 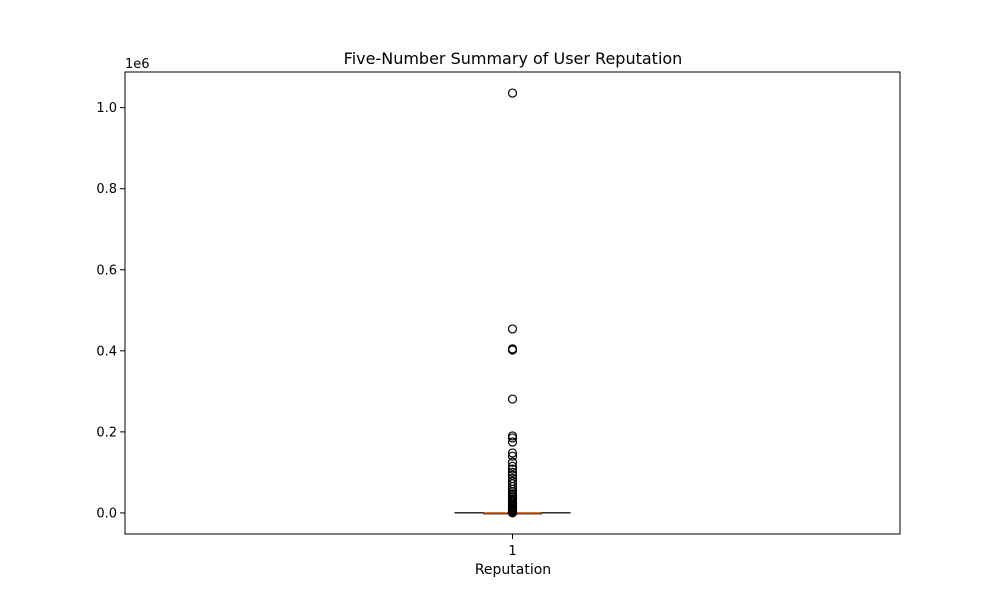 I want to click on y-axis: 0.0 0.2 0.4 0.6 0.8 1.0, so click(x=110, y=311).